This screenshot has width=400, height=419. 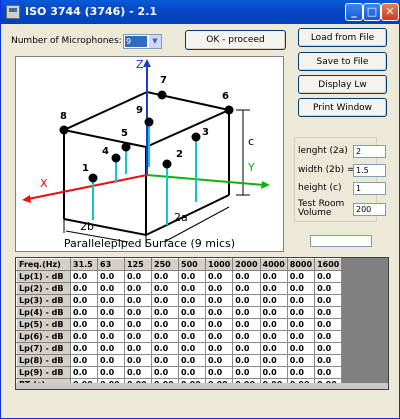 I want to click on volume-input: 200, so click(x=369, y=209).